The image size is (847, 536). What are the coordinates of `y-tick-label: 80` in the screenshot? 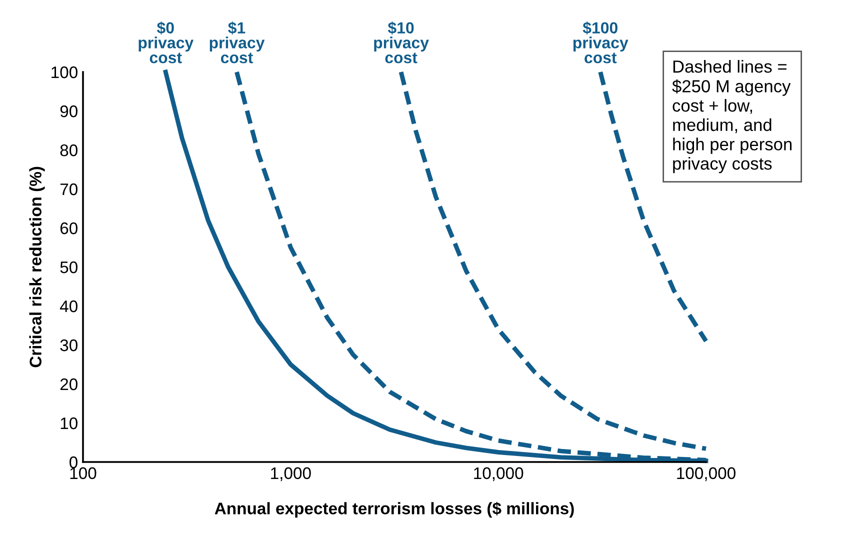 It's located at (69, 150).